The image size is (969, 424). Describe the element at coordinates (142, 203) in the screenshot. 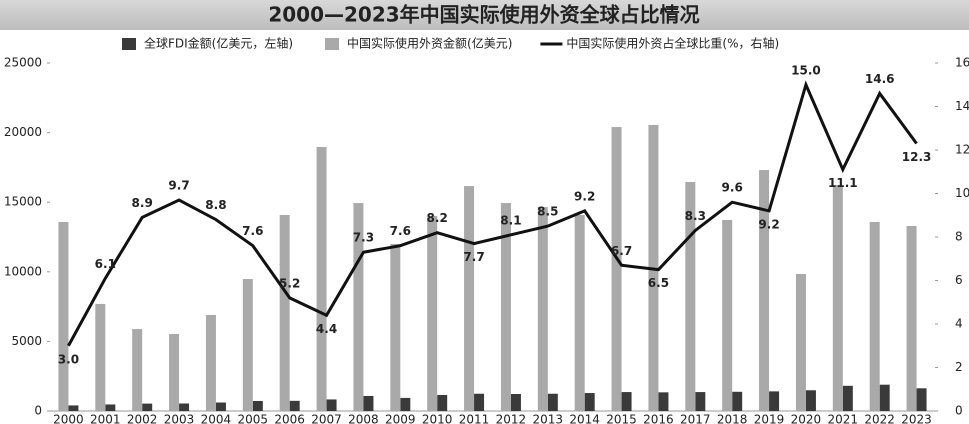

I see `data-label: 8.9` at that location.